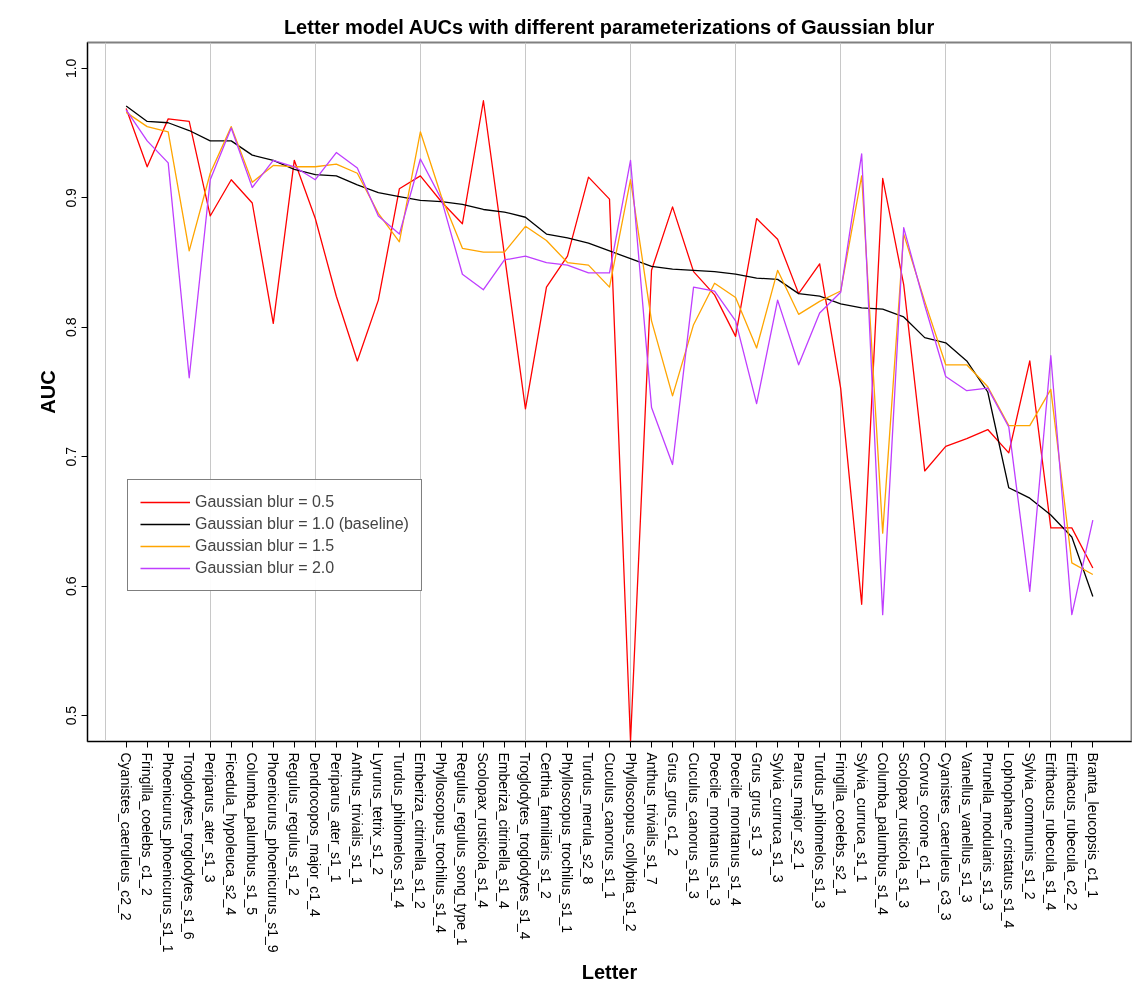 Image resolution: width=1132 pixels, height=985 pixels. What do you see at coordinates (126, 836) in the screenshot?
I see `x-tick-label: Cyanistes_caeruleus_c2_2` at bounding box center [126, 836].